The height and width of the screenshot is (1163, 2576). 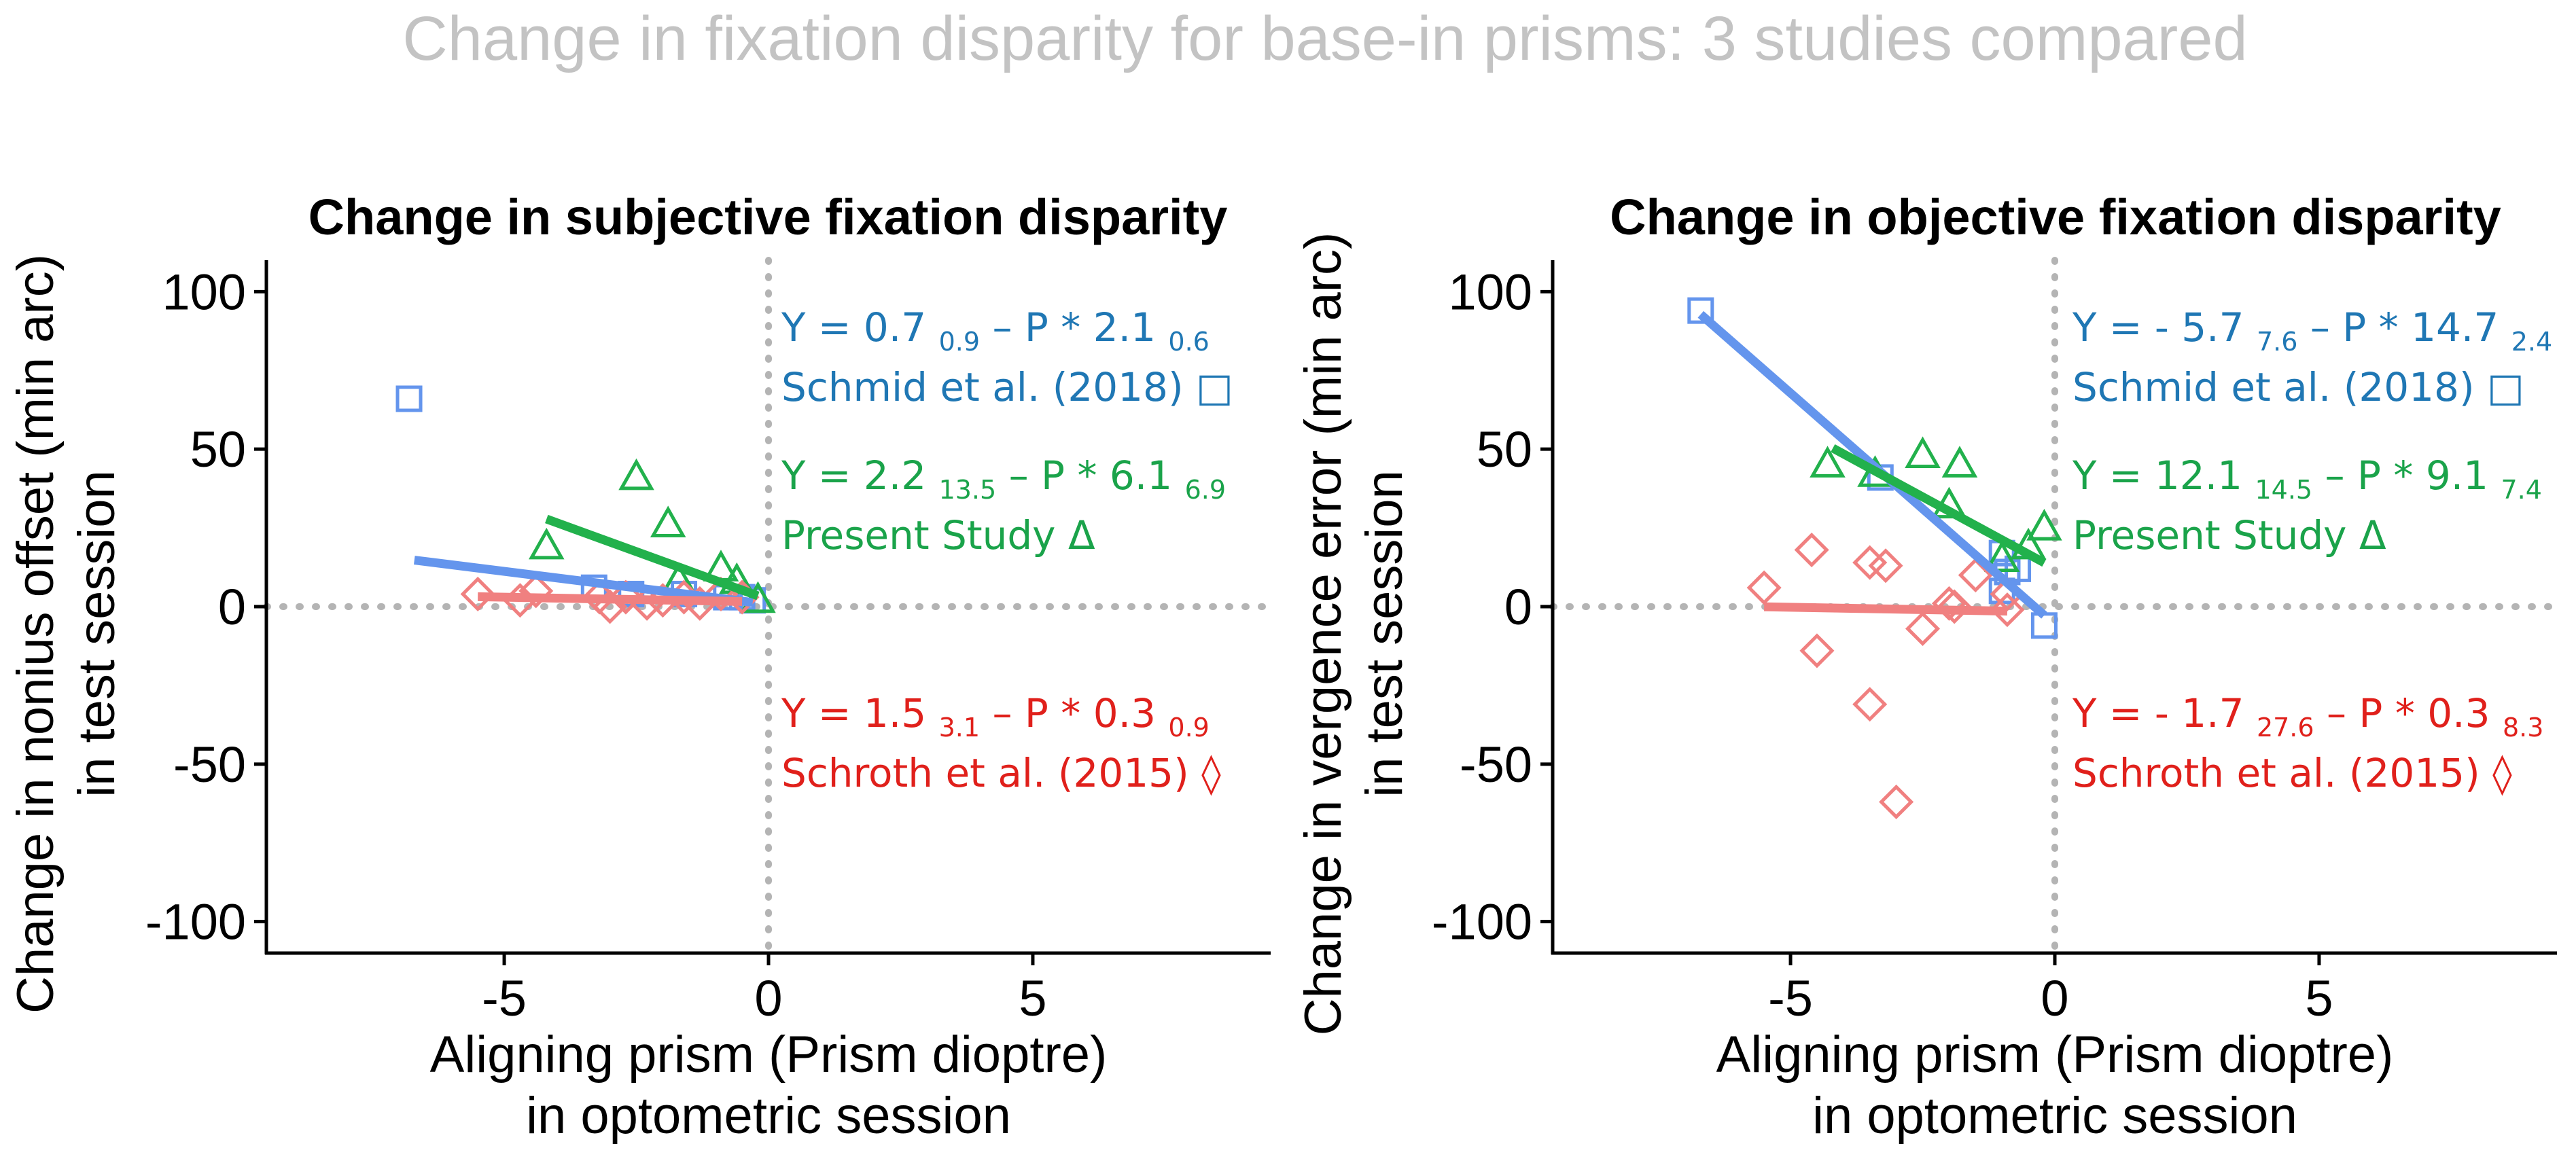 What do you see at coordinates (1188, 342) in the screenshot?
I see `equation-slope-se: 0.6` at bounding box center [1188, 342].